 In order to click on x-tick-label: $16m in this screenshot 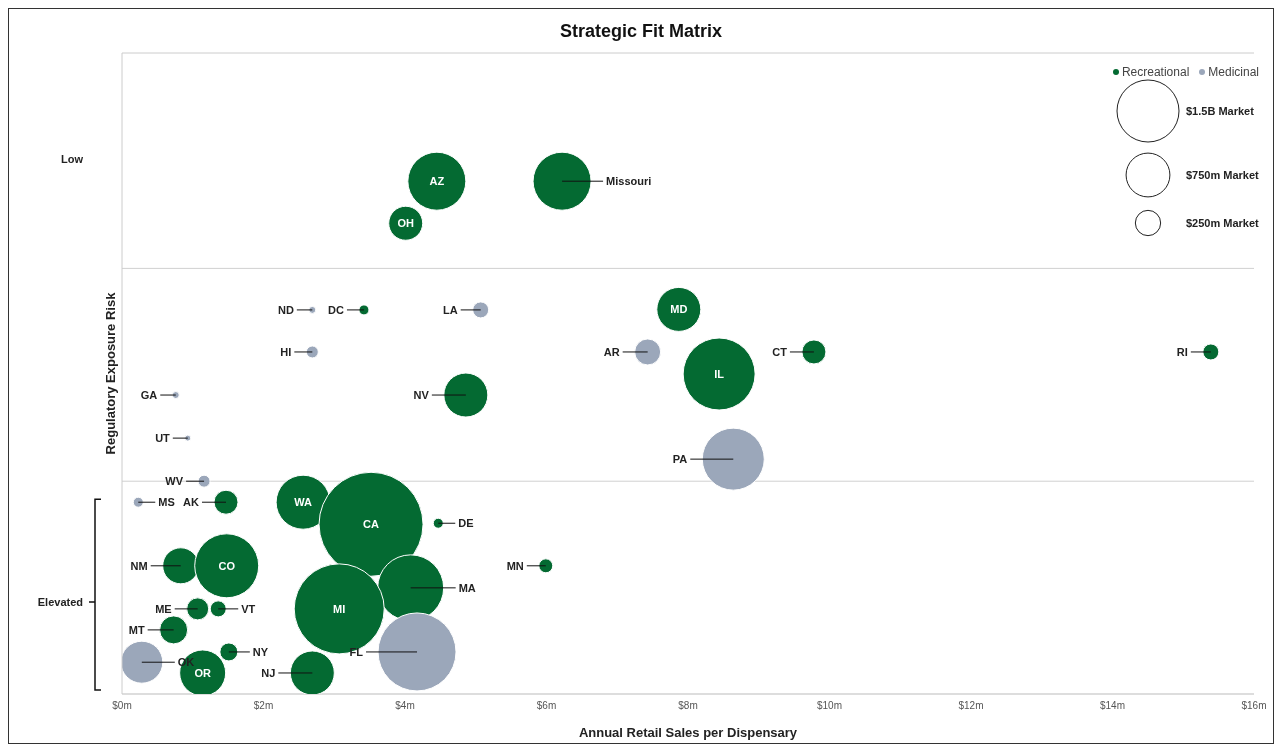, I will do `click(1254, 706)`.